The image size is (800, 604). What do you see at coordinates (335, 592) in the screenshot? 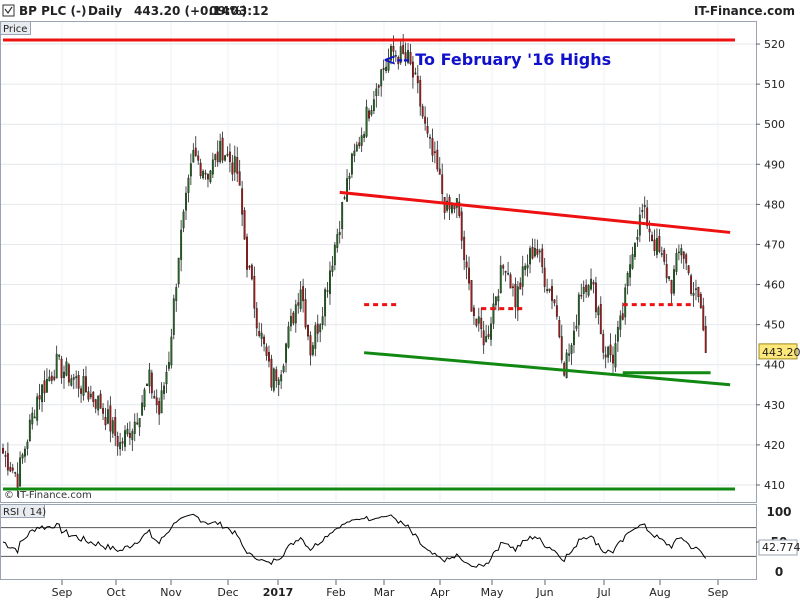
I see `x-tick-label: Feb` at bounding box center [335, 592].